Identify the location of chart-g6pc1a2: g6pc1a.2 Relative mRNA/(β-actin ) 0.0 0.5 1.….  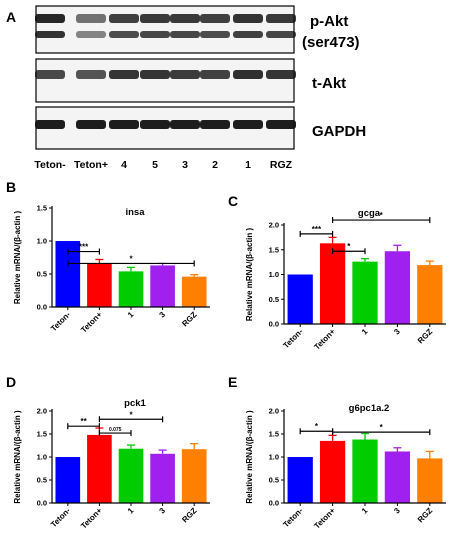
(345, 467).